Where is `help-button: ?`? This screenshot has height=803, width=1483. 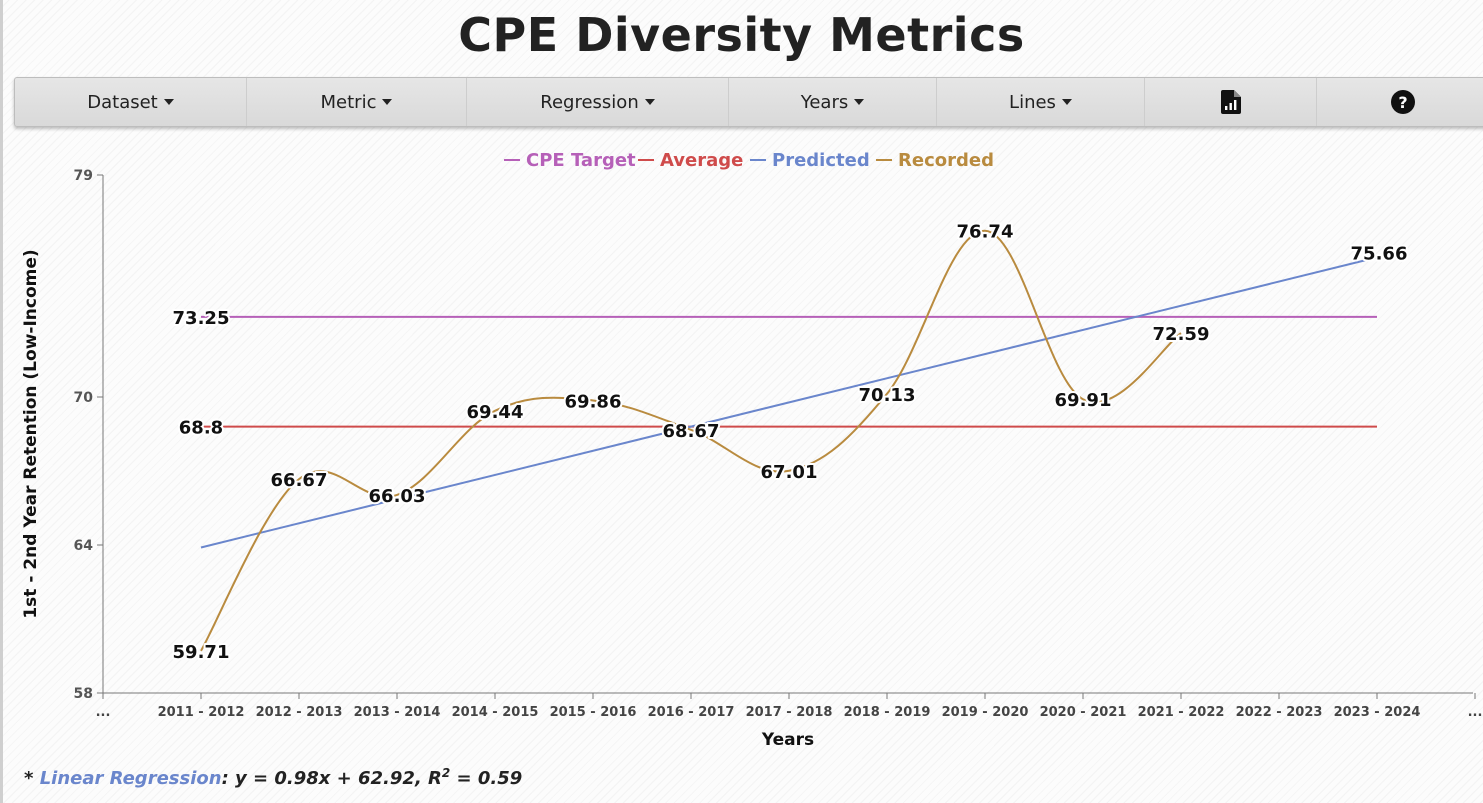 help-button: ? is located at coordinates (1400, 102).